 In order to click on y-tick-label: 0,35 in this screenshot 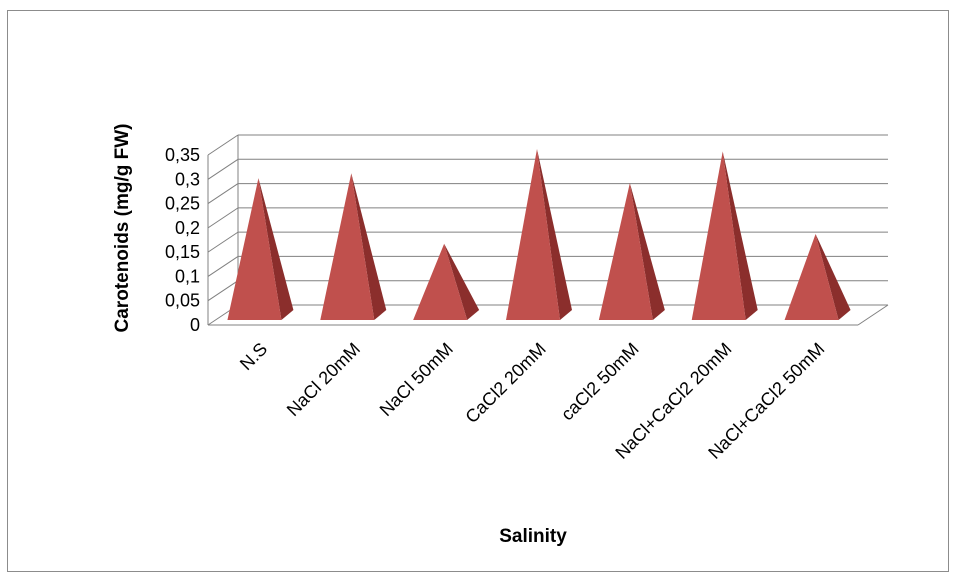, I will do `click(182, 155)`.